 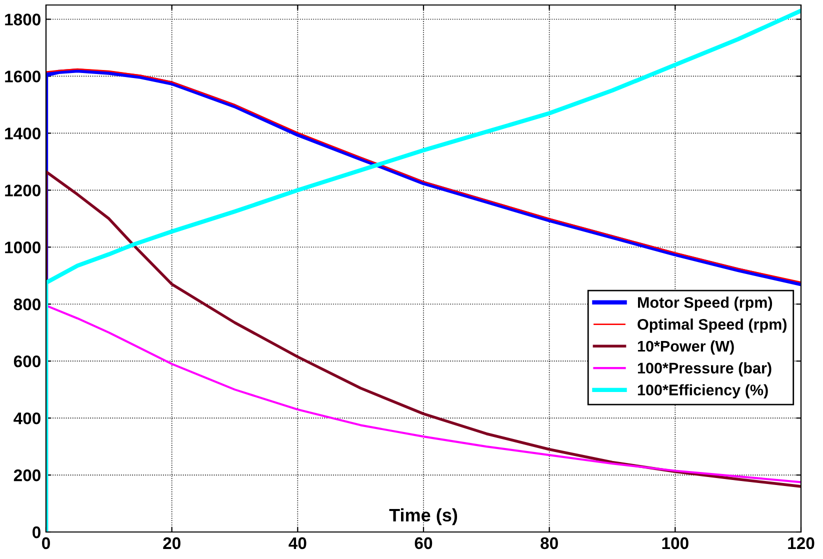 What do you see at coordinates (705, 303) in the screenshot?
I see `legend-label: Motor Speed (rpm)` at bounding box center [705, 303].